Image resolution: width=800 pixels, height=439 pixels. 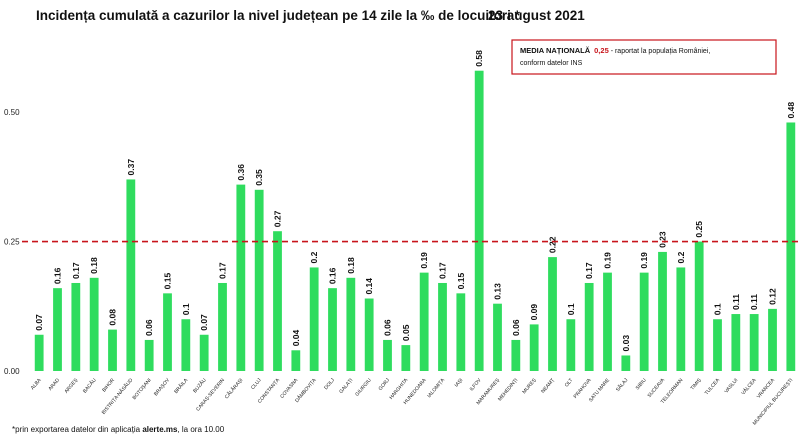 What do you see at coordinates (199, 385) in the screenshot?
I see `category-label: BUZĂU` at bounding box center [199, 385].